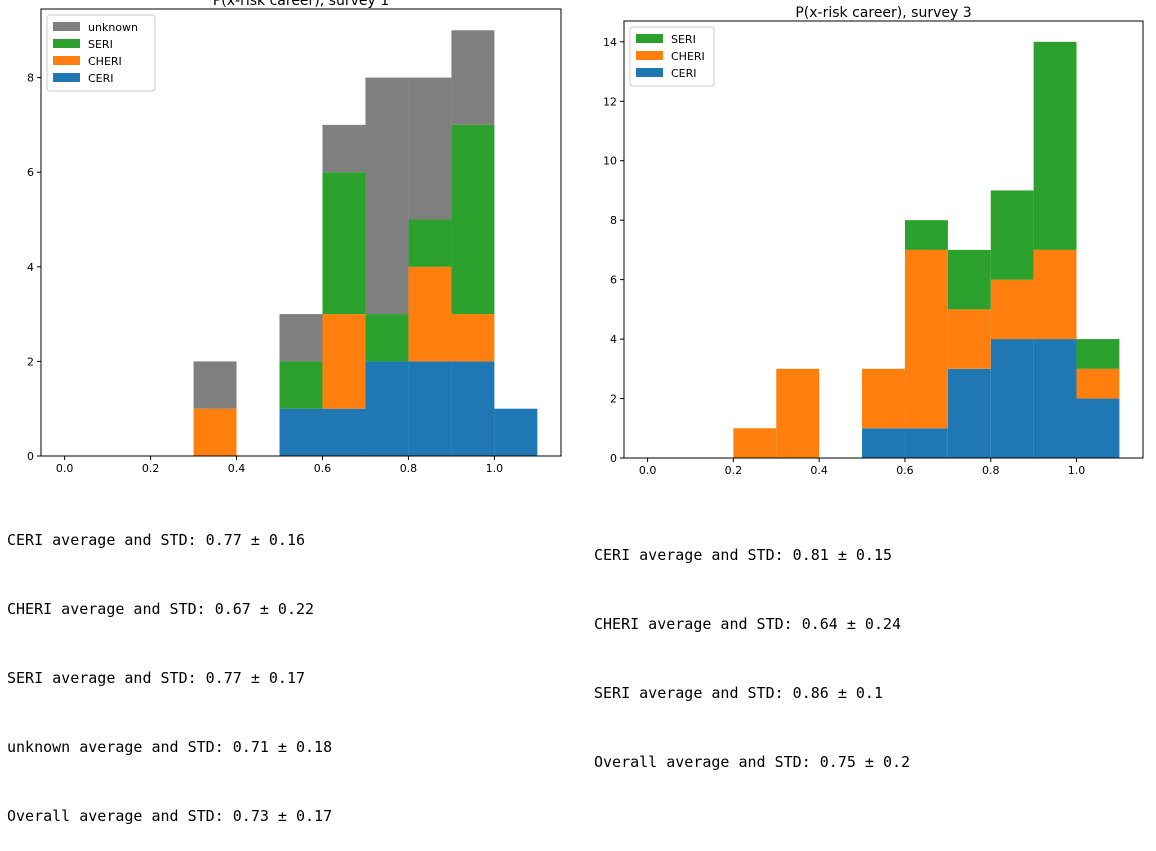 Image resolution: width=1156 pixels, height=851 pixels. Describe the element at coordinates (610, 161) in the screenshot. I see `y-tick-label: 10` at that location.